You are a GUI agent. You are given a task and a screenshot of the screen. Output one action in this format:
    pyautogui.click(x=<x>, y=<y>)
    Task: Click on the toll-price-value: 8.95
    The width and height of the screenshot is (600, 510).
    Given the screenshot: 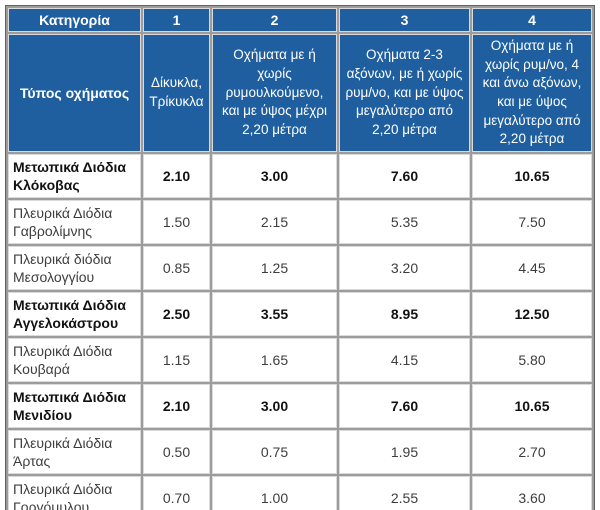 What is the action you would take?
    pyautogui.click(x=404, y=313)
    